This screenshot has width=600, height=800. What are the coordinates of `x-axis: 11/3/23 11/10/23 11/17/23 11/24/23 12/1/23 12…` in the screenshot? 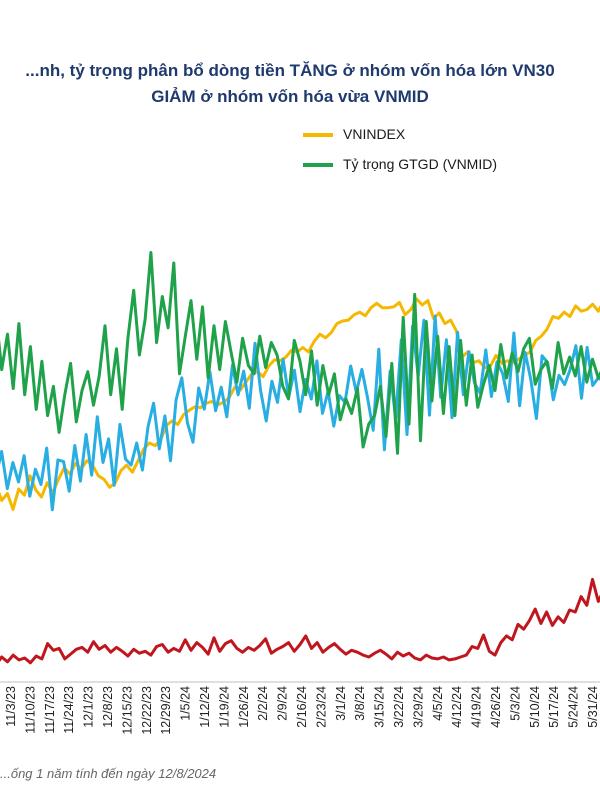 It's located at (300, 708).